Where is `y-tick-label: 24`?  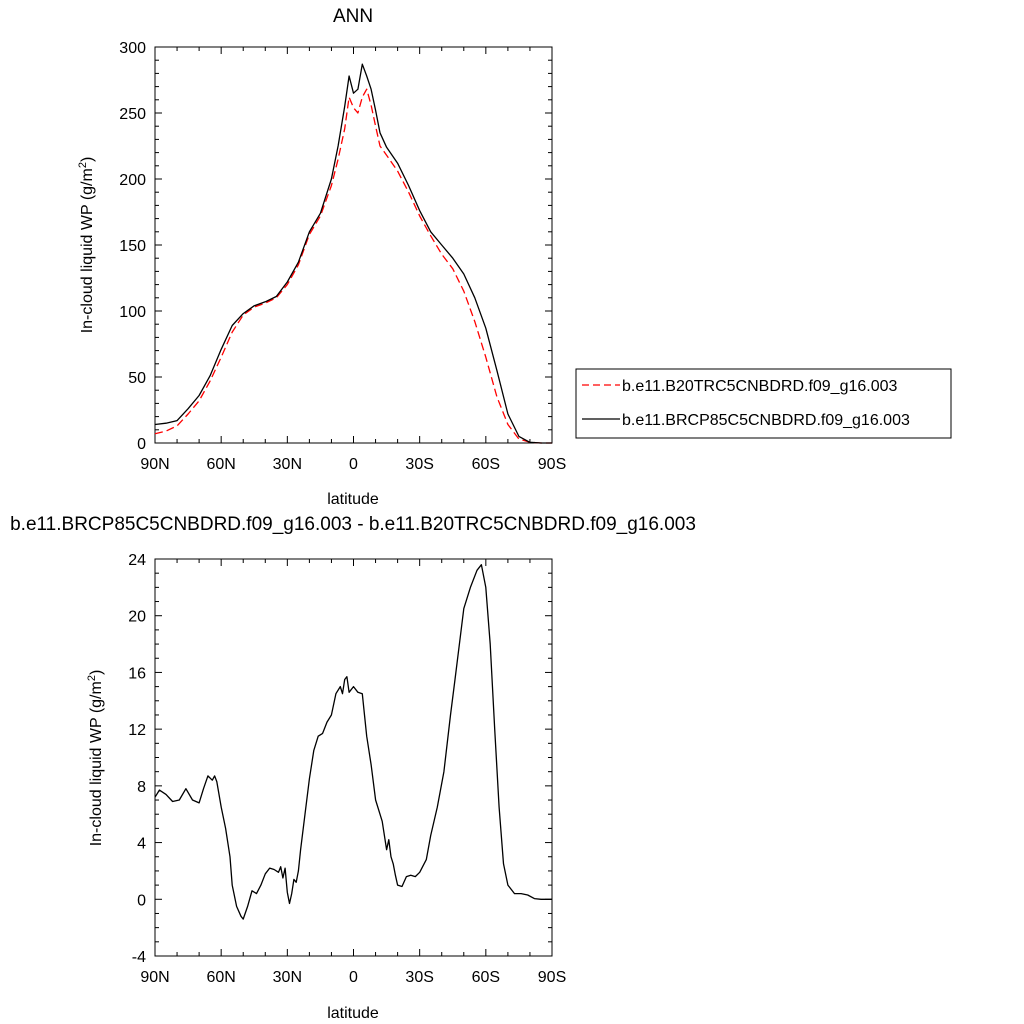 y-tick-label: 24 is located at coordinates (137, 560).